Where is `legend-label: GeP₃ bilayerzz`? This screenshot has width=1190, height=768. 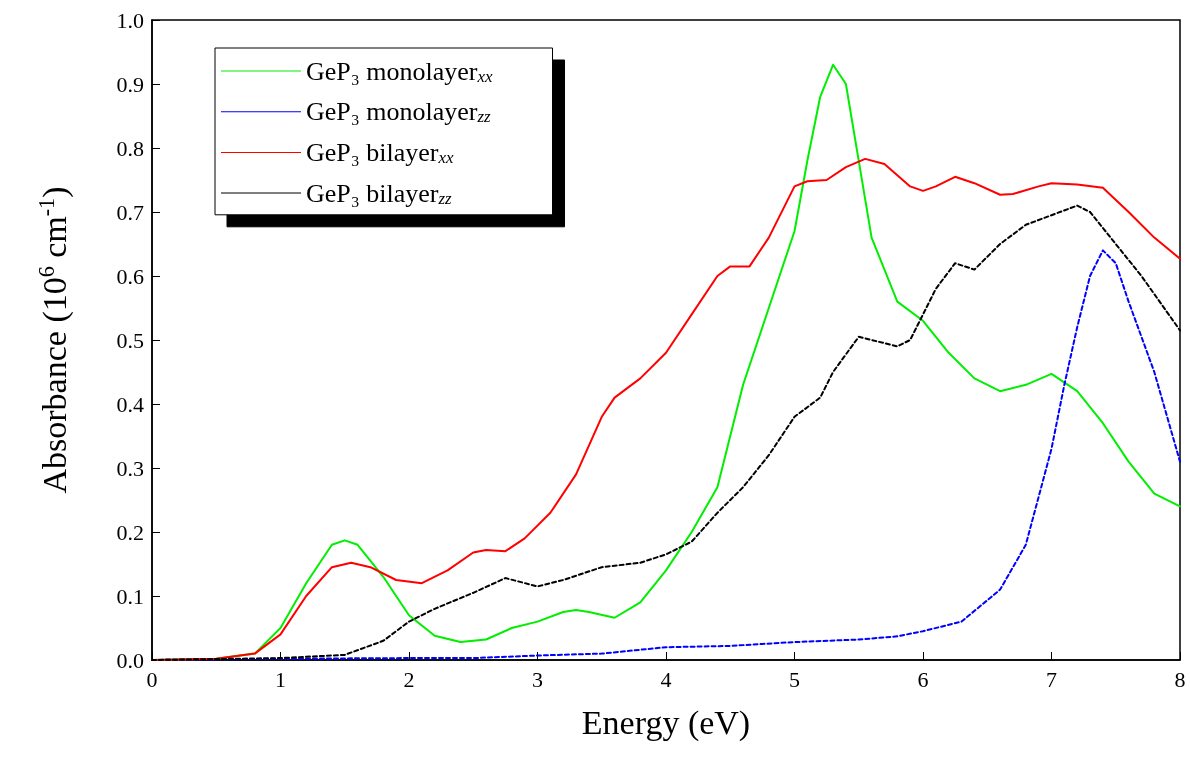
legend-label: GeP₃ bilayerzz is located at coordinates (379, 193).